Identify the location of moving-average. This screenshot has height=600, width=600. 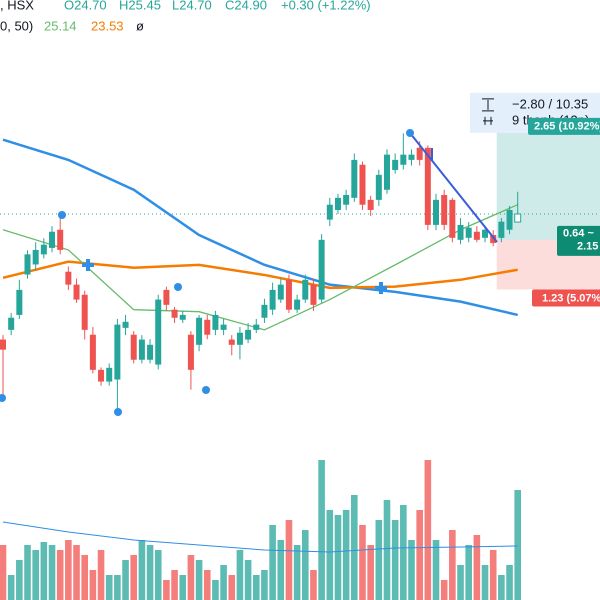
(260, 275).